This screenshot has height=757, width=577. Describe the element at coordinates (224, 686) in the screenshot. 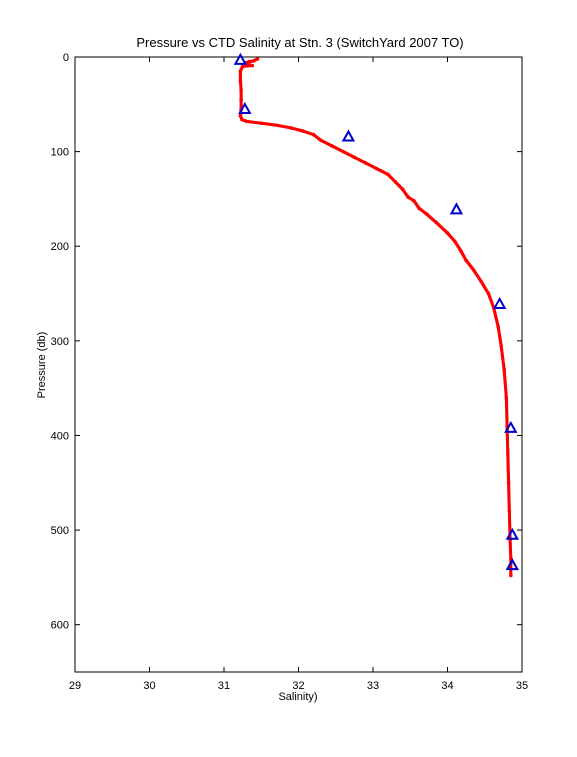

I see `x-tick-label: 31` at that location.